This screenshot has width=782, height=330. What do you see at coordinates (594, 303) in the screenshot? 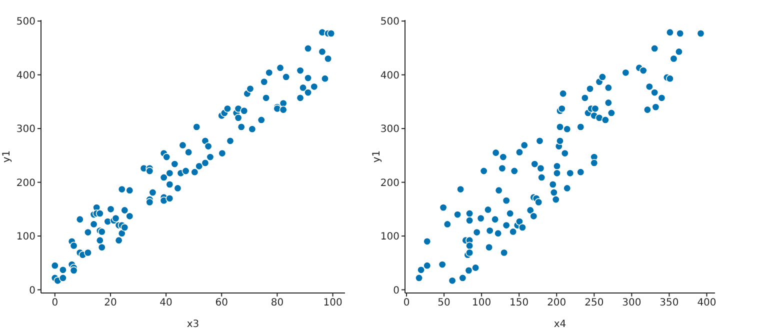
I see `x-tick-label: 250` at bounding box center [594, 303].